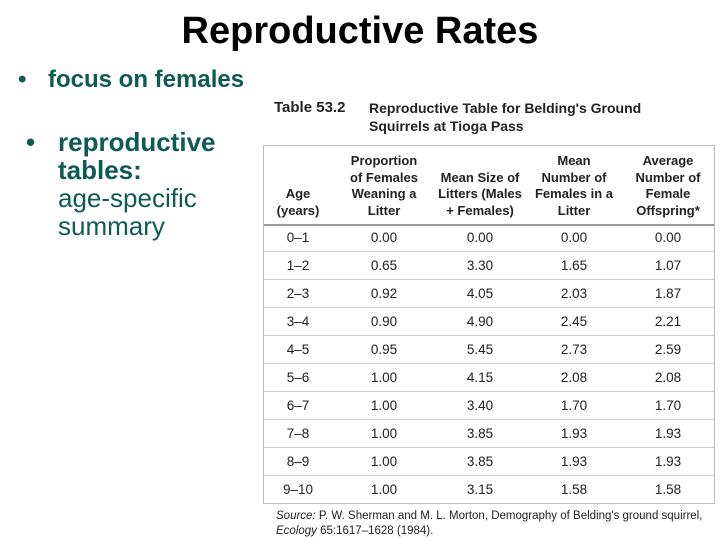 Image resolution: width=720 pixels, height=540 pixels. I want to click on bullet-rest-text: age-specific summary, so click(127, 212).